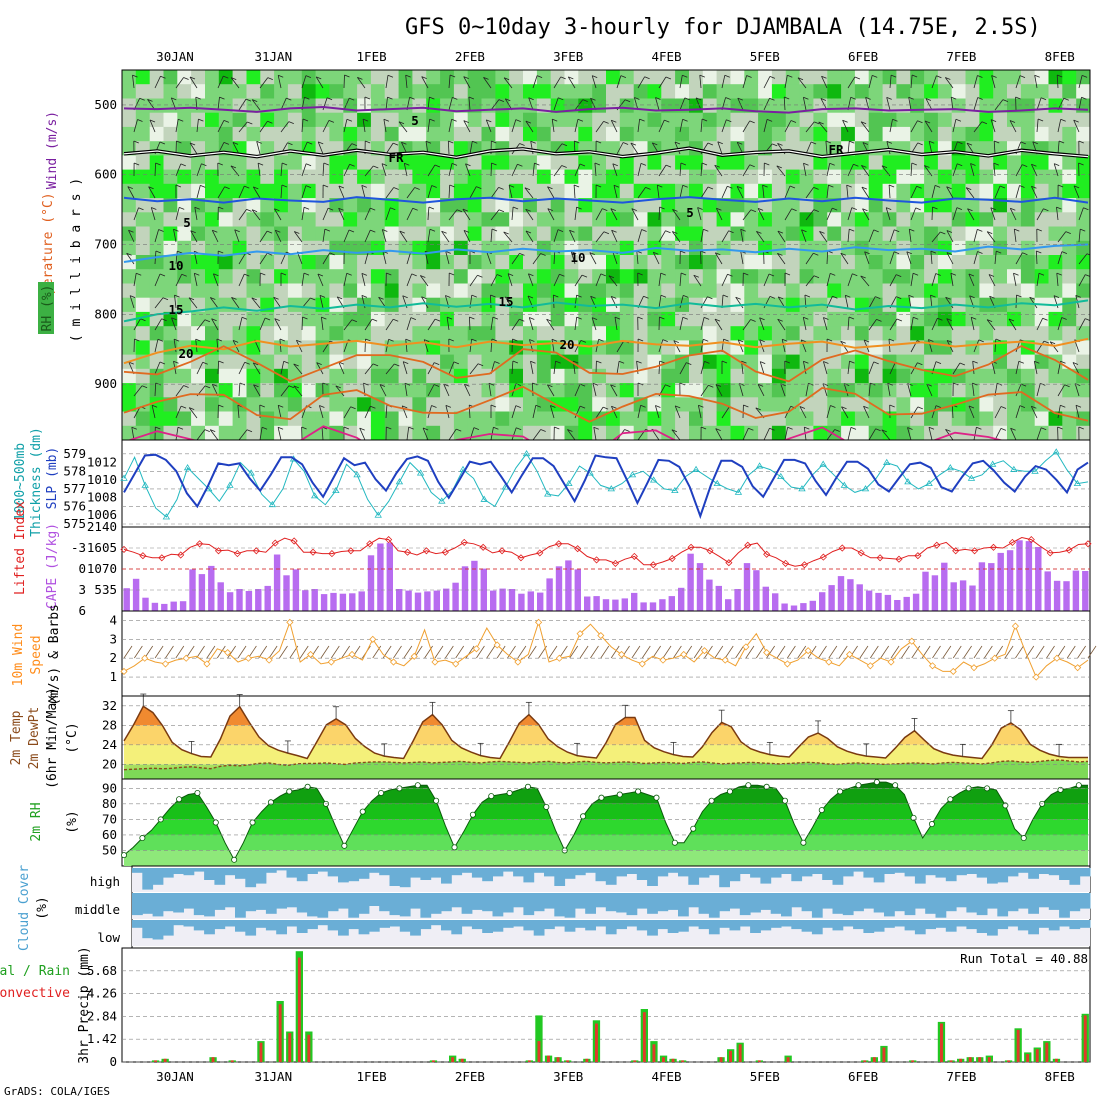  Describe the element at coordinates (323, 923) in the screenshot. I see `cloud-low-bar` at that location.